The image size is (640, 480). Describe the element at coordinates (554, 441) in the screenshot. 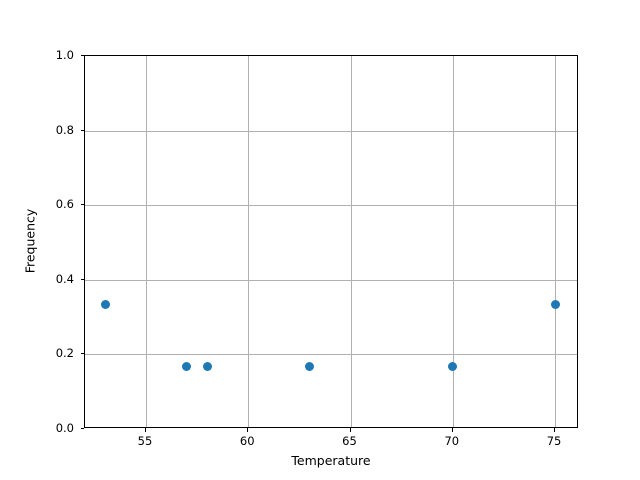

I see `x-tick-label: 75` at that location.